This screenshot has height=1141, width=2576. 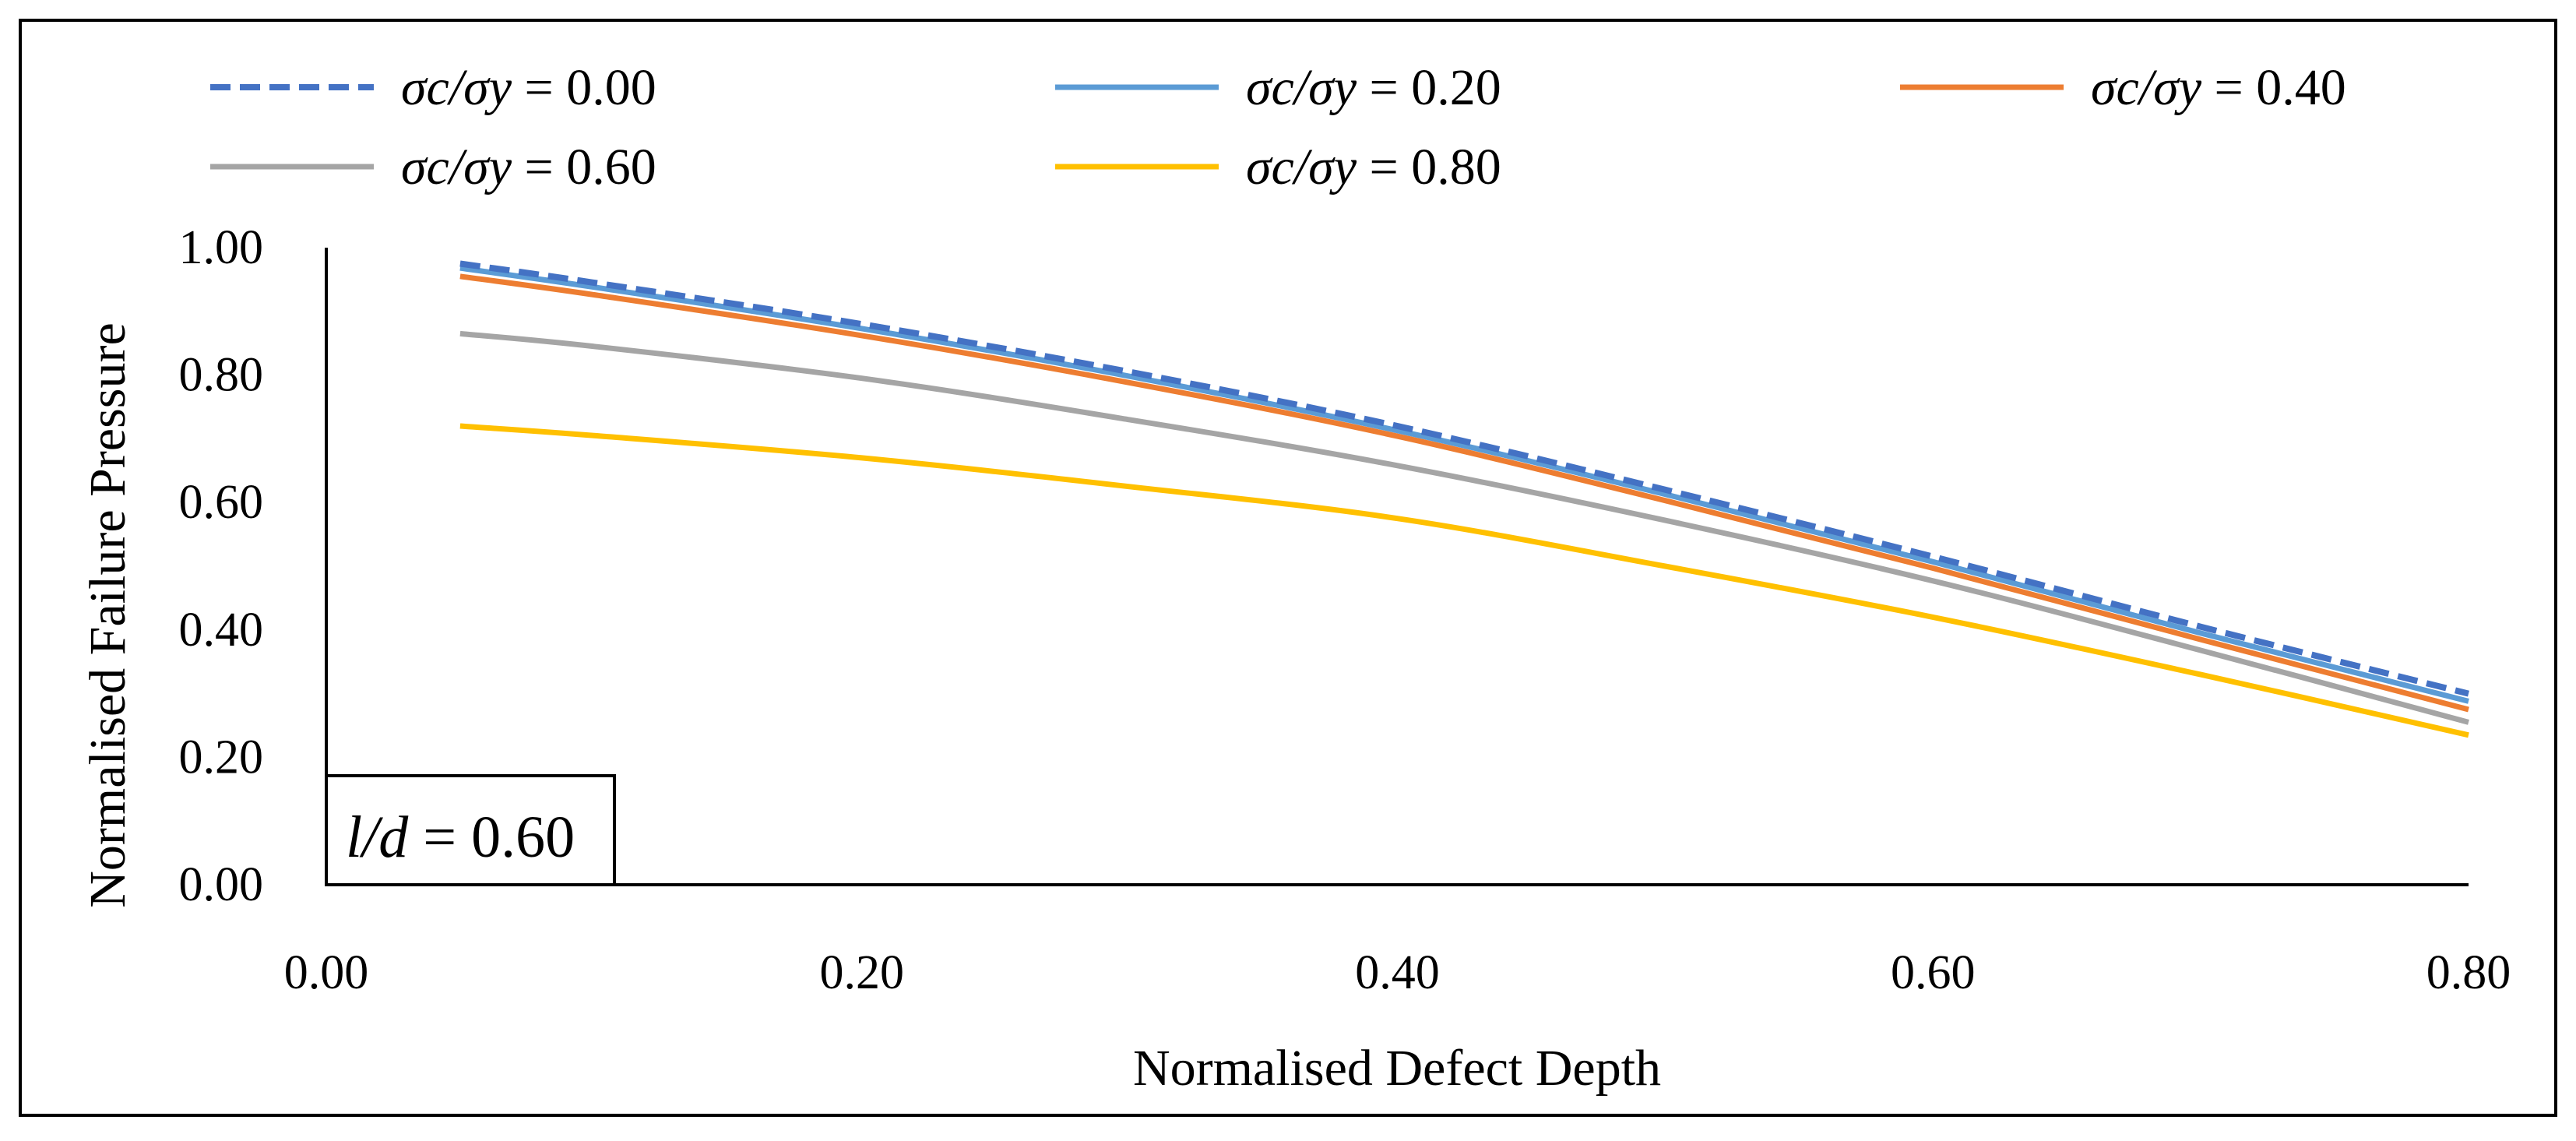 What do you see at coordinates (1301, 167) in the screenshot?
I see `legend-label-symbol-4: σc/σy` at bounding box center [1301, 167].